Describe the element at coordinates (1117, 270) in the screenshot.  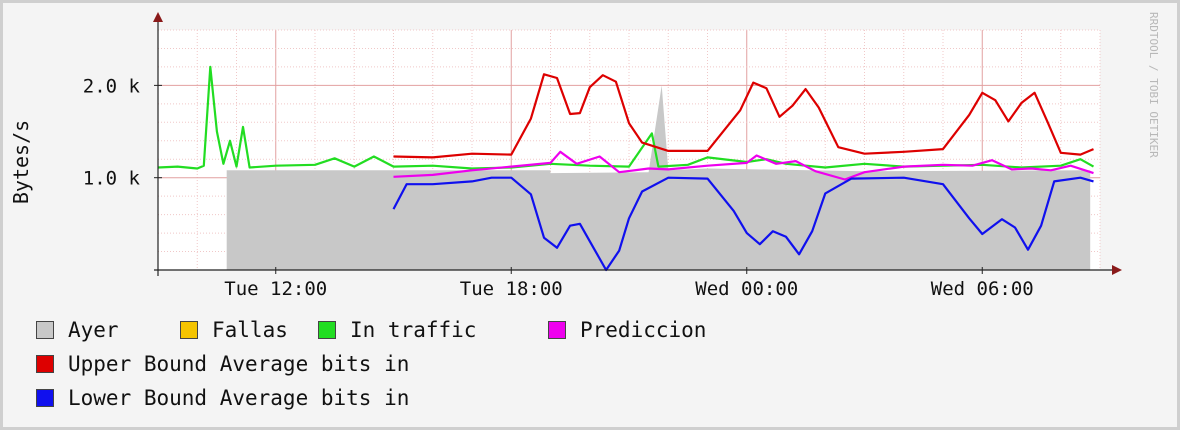
I see `x-axis-arrow` at that location.